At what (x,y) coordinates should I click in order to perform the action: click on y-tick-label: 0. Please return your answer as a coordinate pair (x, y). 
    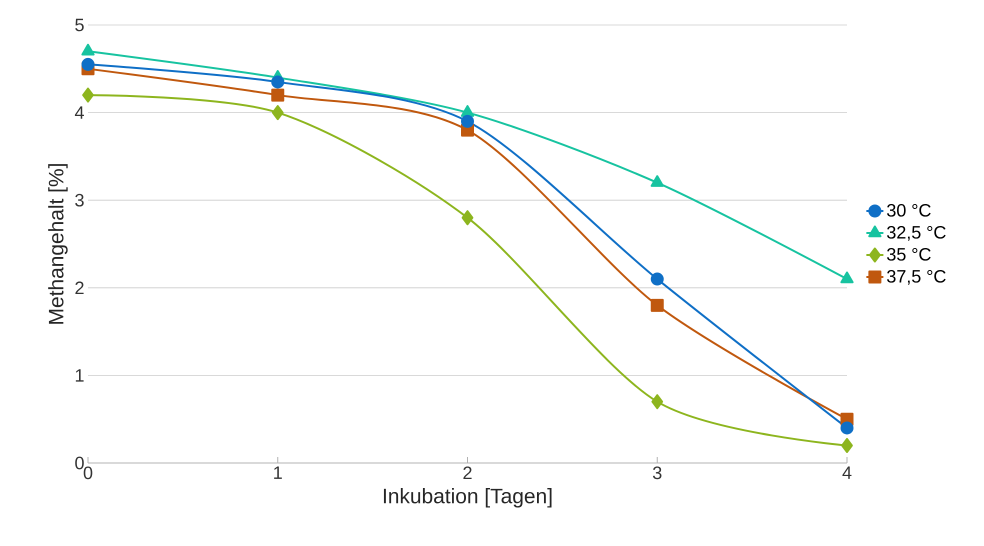
    Looking at the image, I should click on (79, 463).